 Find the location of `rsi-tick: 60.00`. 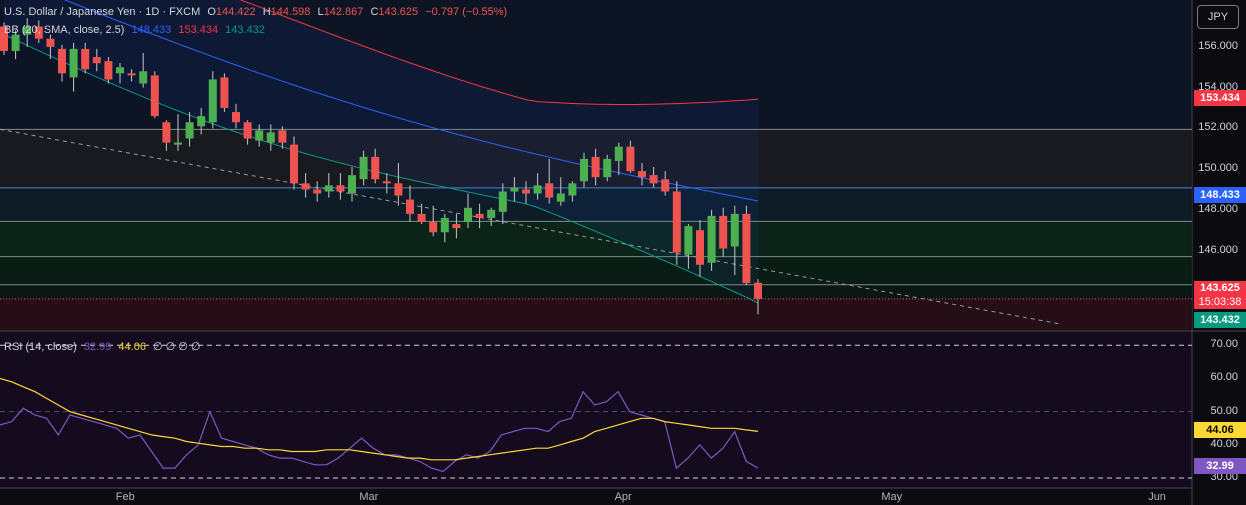

rsi-tick: 60.00 is located at coordinates (1224, 377).